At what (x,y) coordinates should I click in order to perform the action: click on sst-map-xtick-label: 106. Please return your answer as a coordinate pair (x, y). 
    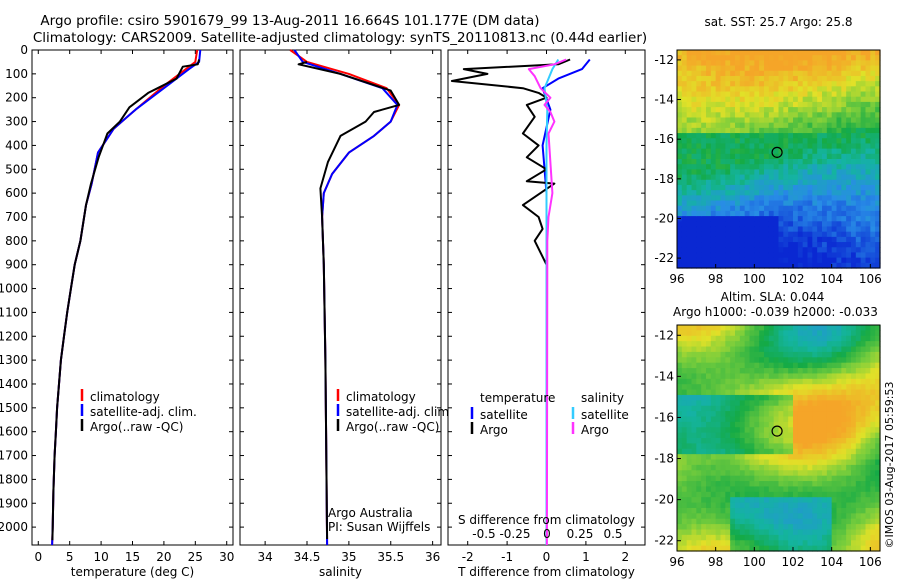
    Looking at the image, I should click on (870, 279).